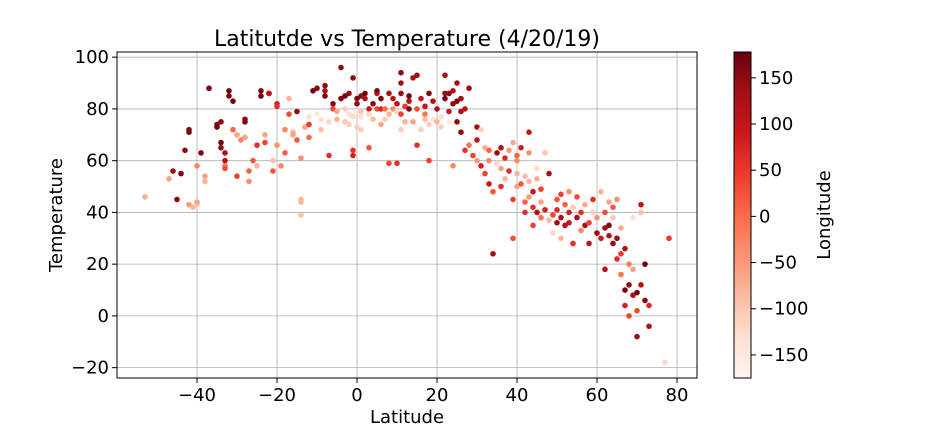  Describe the element at coordinates (407, 39) in the screenshot. I see `chart-title: Latitutde vs Temperature (4/20/19)` at that location.